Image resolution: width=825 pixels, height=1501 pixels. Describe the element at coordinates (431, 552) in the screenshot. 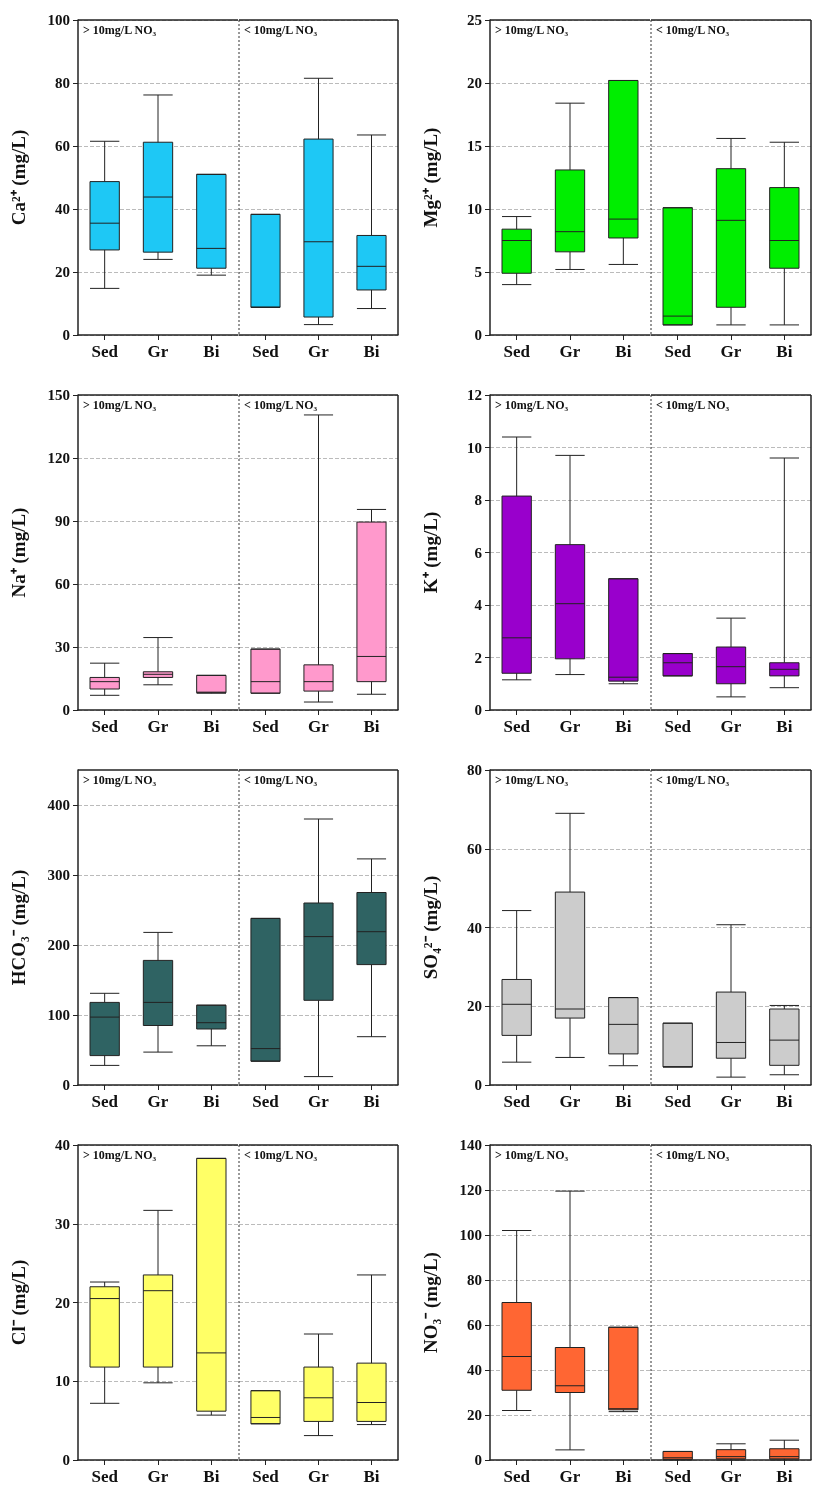

I see `y-axis-title: K⁺ (mg/L)` at that location.